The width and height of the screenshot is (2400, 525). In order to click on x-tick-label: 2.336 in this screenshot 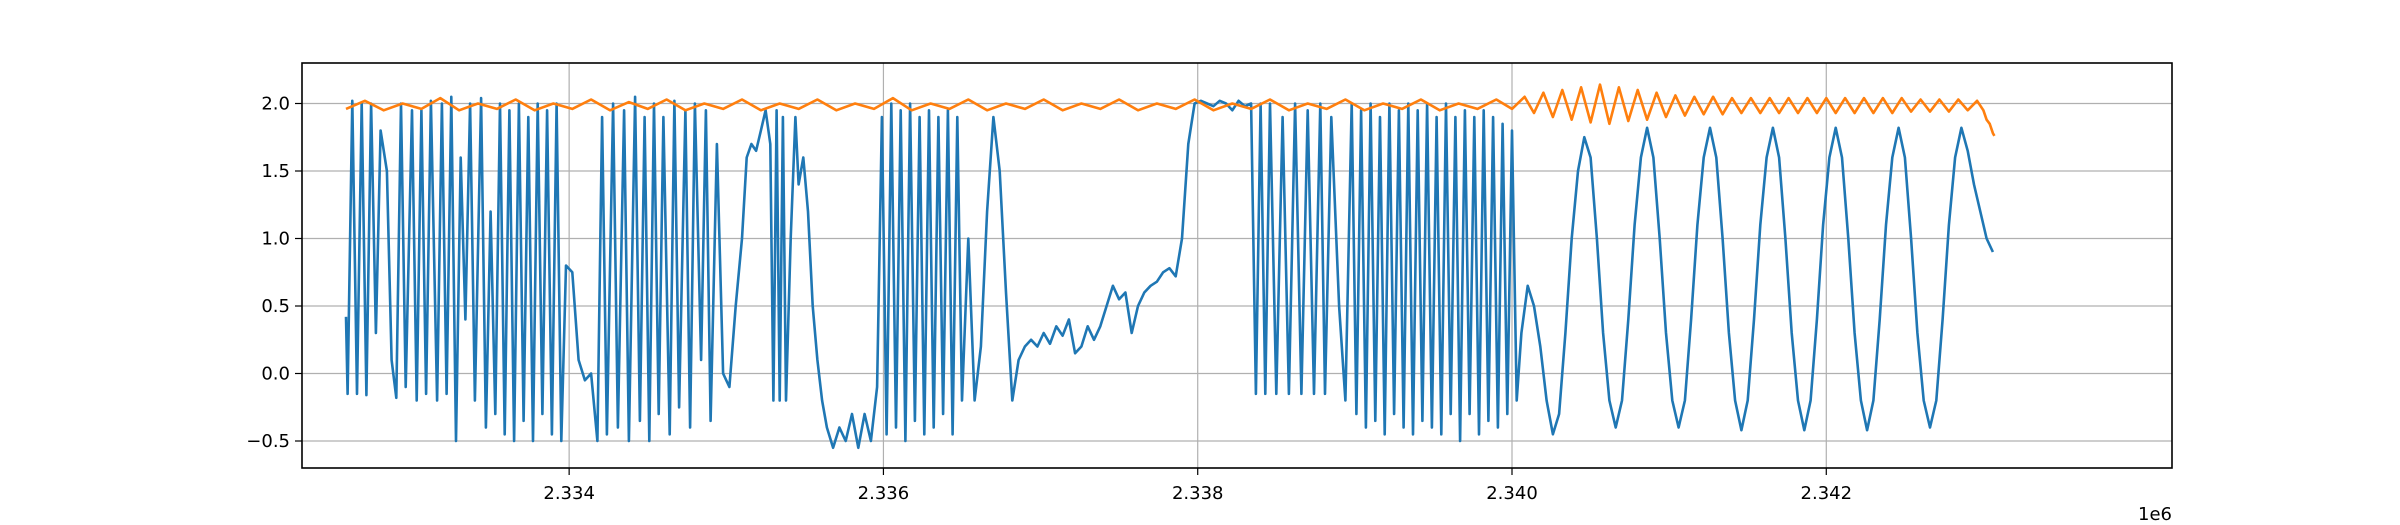, I will do `click(884, 493)`.